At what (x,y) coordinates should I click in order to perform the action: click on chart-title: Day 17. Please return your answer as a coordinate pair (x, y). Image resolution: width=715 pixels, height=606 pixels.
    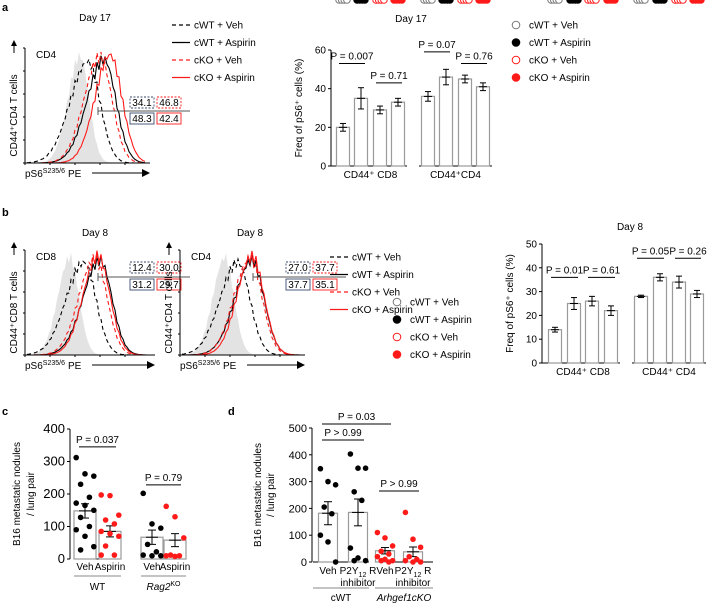
    Looking at the image, I should click on (411, 19).